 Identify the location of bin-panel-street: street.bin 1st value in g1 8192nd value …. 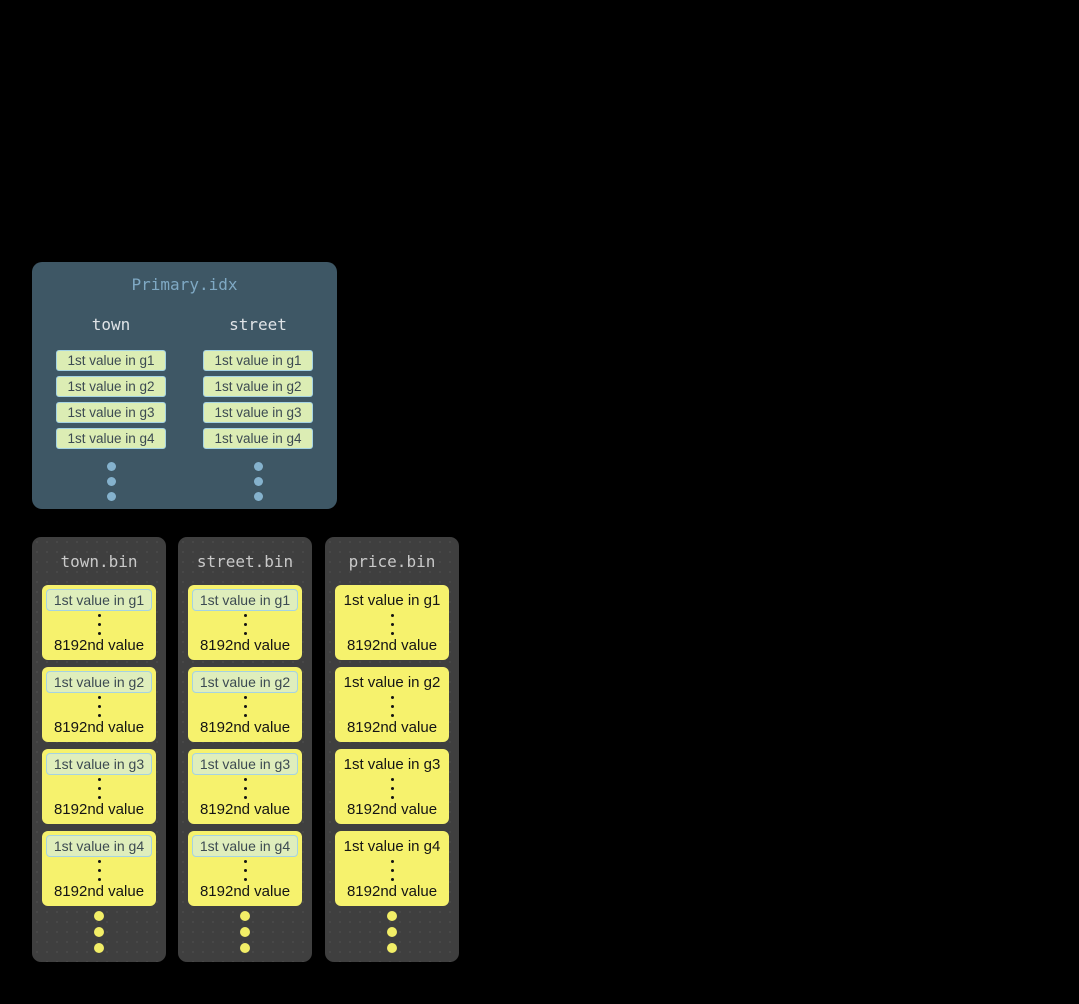
(245, 749).